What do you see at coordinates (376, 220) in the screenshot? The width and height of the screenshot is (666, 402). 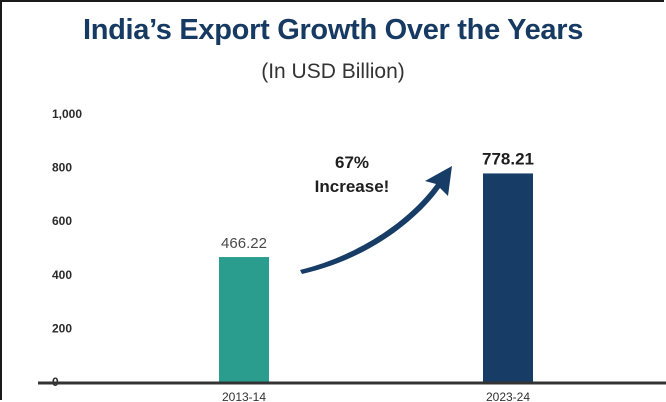 I see `growth-arrow` at bounding box center [376, 220].